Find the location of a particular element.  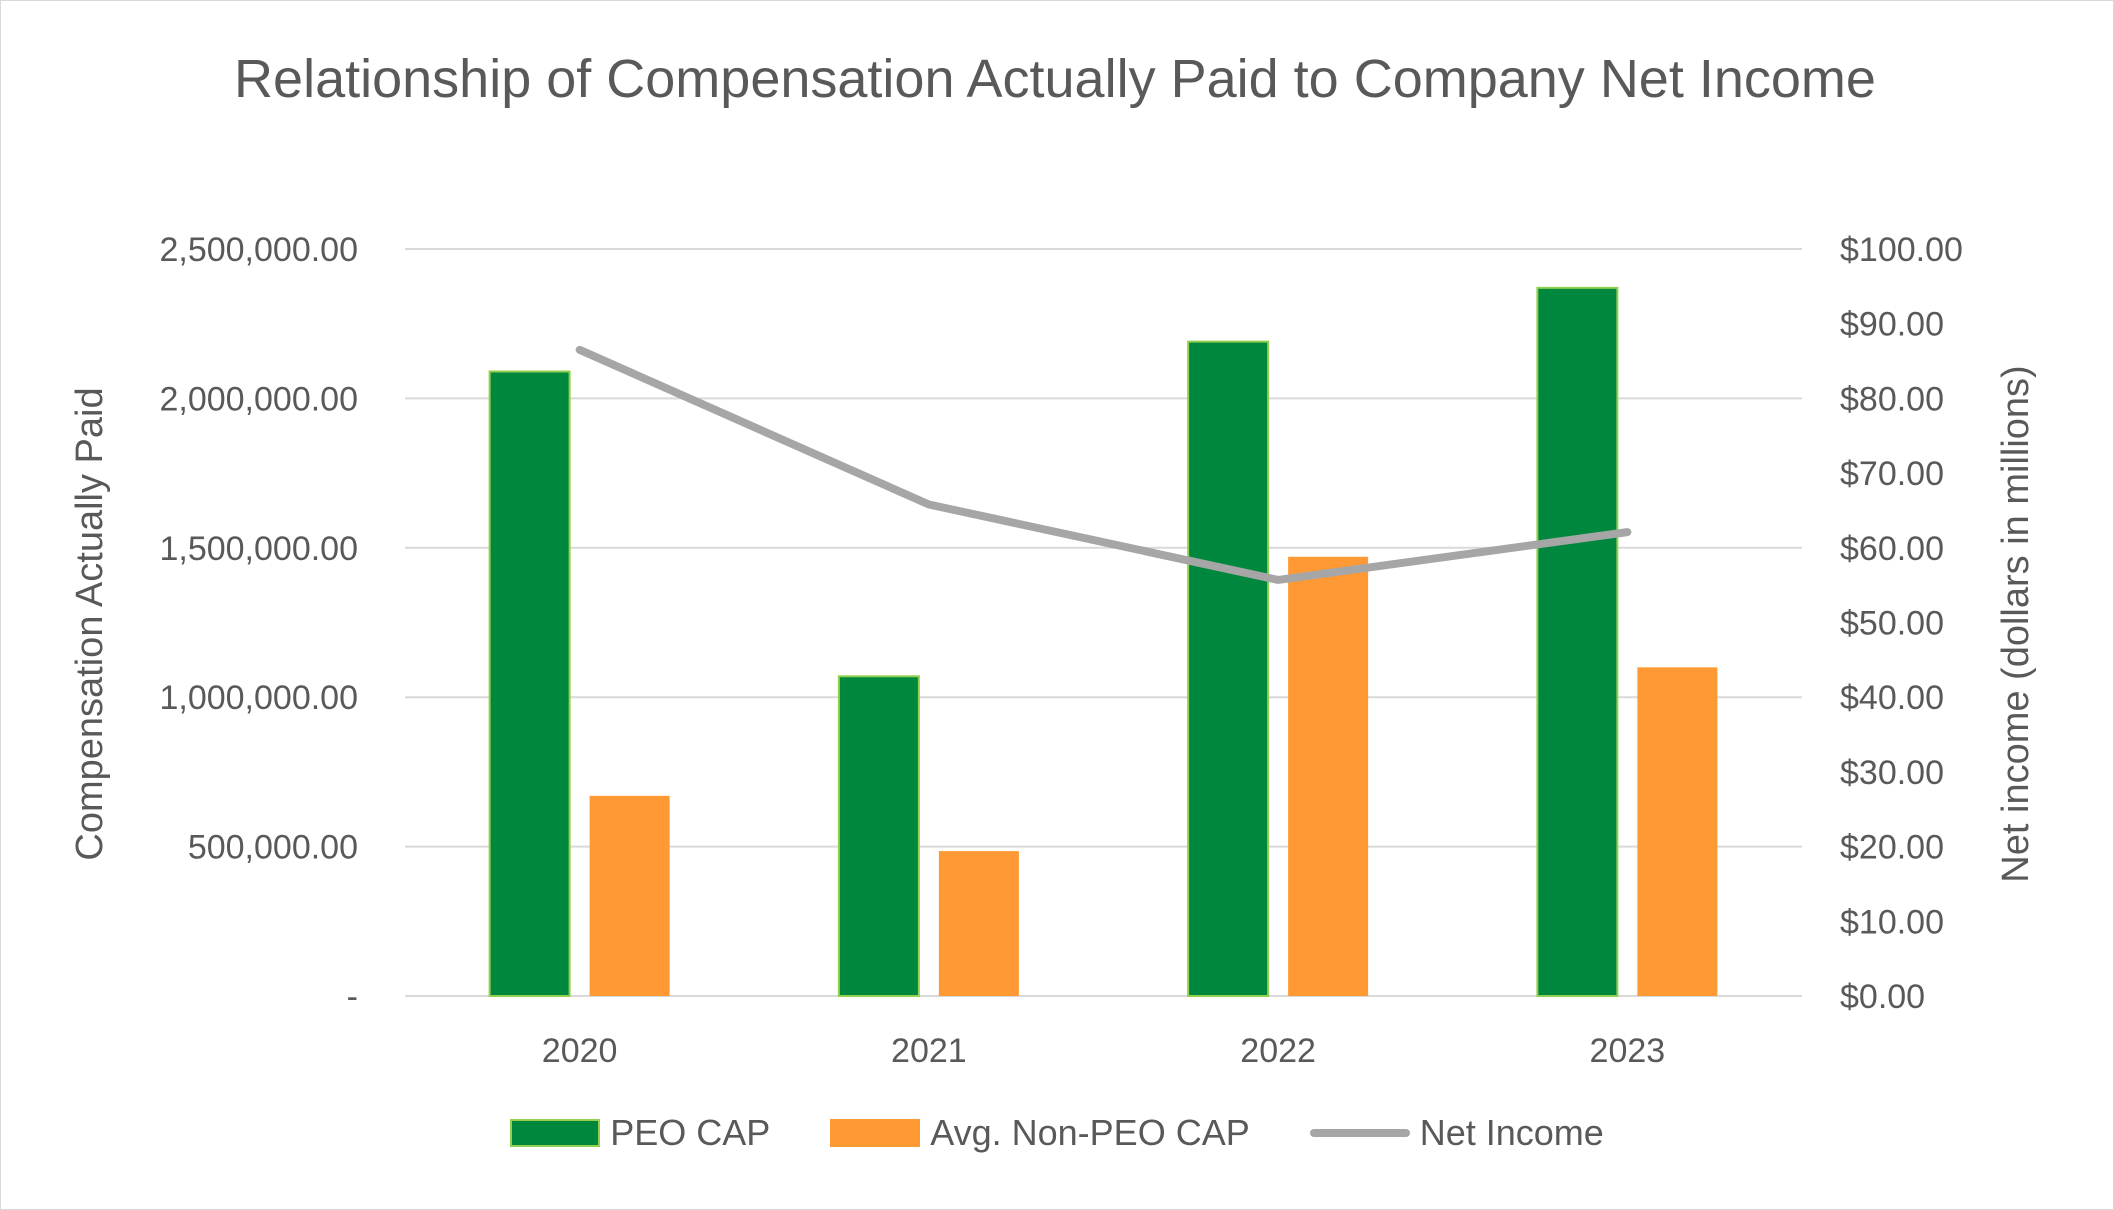

legend-item-peo-cap: PEO CAP is located at coordinates (640, 1133).